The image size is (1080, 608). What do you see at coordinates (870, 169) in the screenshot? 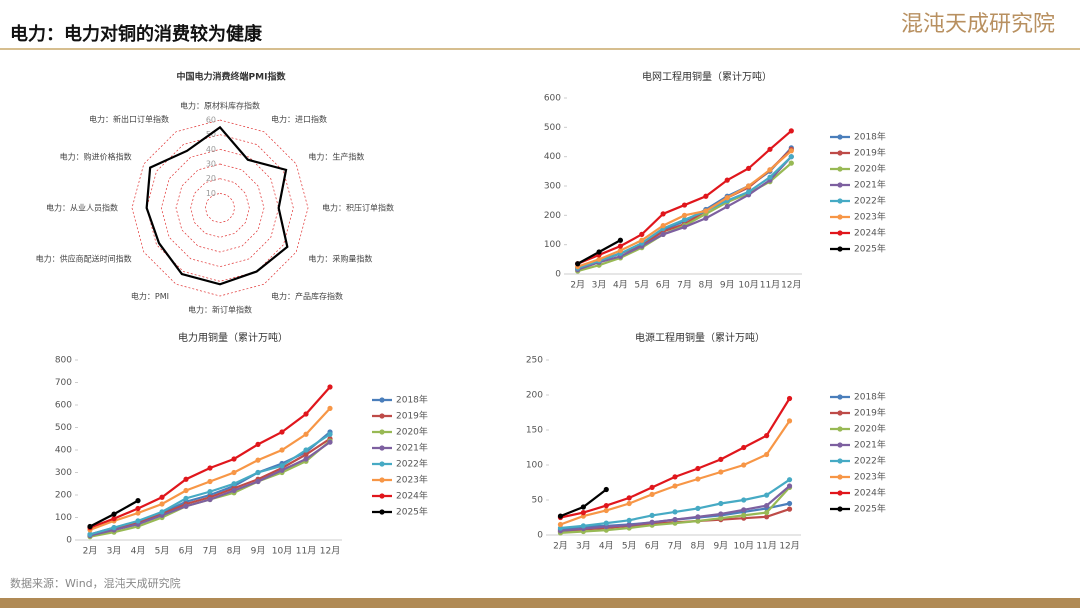
I see `legend-label: 2020年` at bounding box center [870, 169].